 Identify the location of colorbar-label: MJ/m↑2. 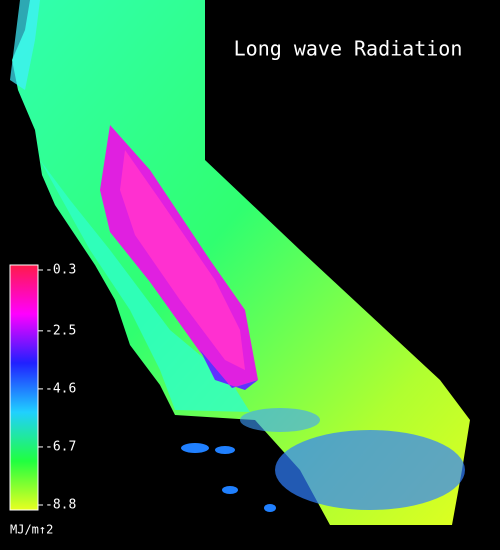
(31, 530).